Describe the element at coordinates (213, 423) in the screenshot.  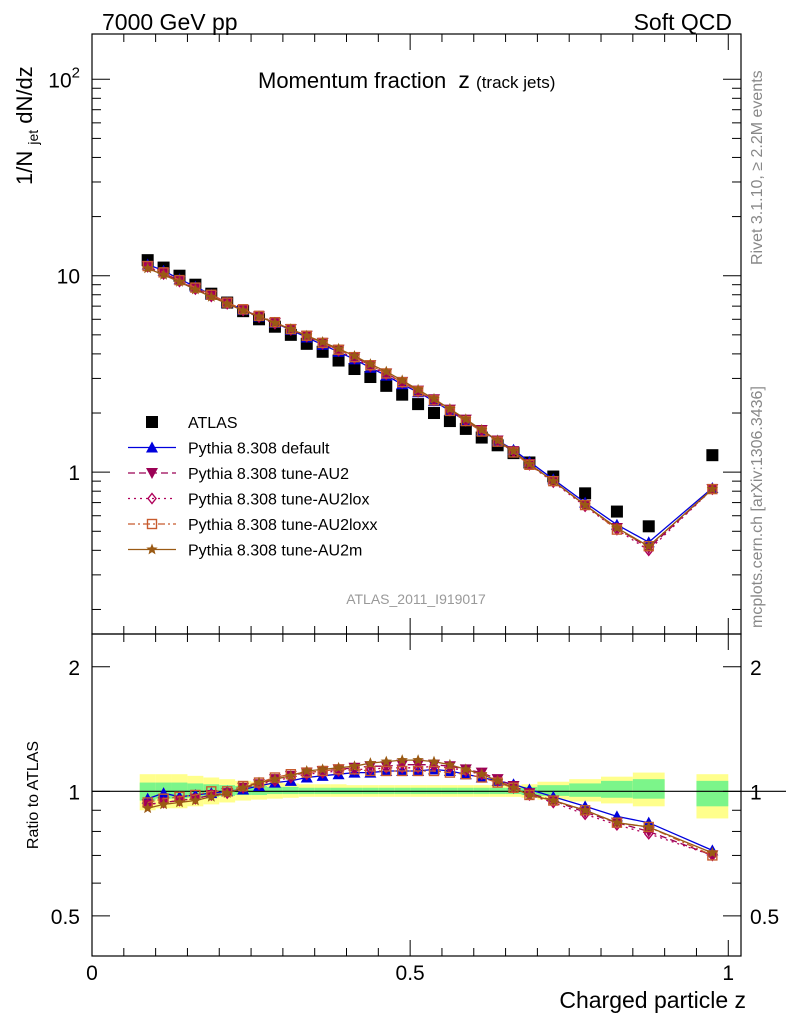
I see `legend-label-atlas: ATLAS` at that location.